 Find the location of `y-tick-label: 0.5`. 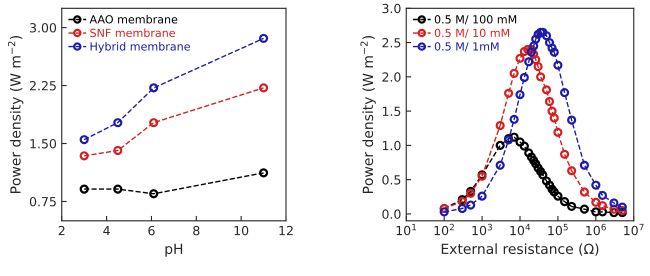

y-tick-label: 0.5 is located at coordinates (391, 180).